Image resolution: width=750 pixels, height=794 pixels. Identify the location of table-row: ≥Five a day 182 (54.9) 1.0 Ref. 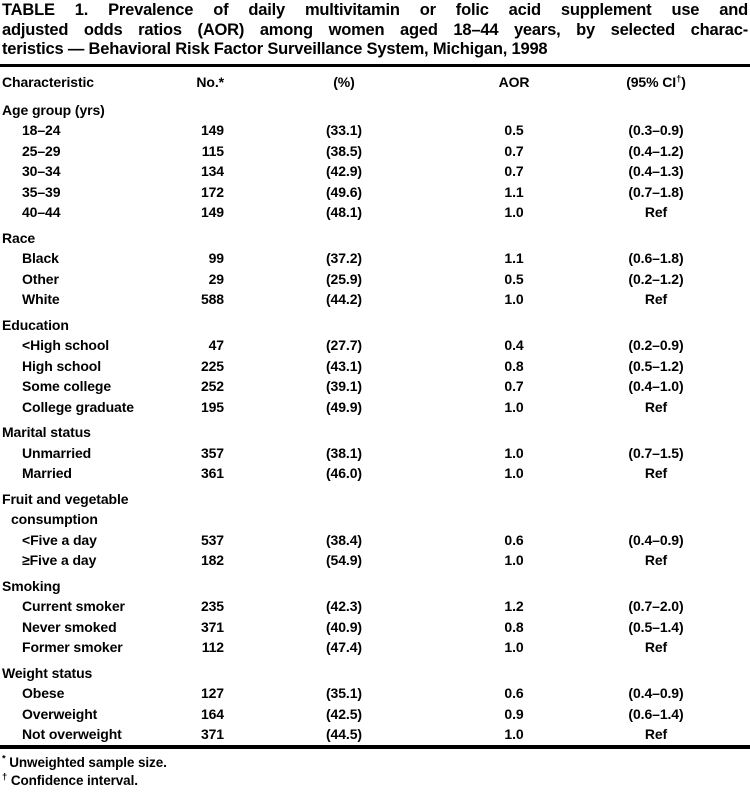
(375, 560).